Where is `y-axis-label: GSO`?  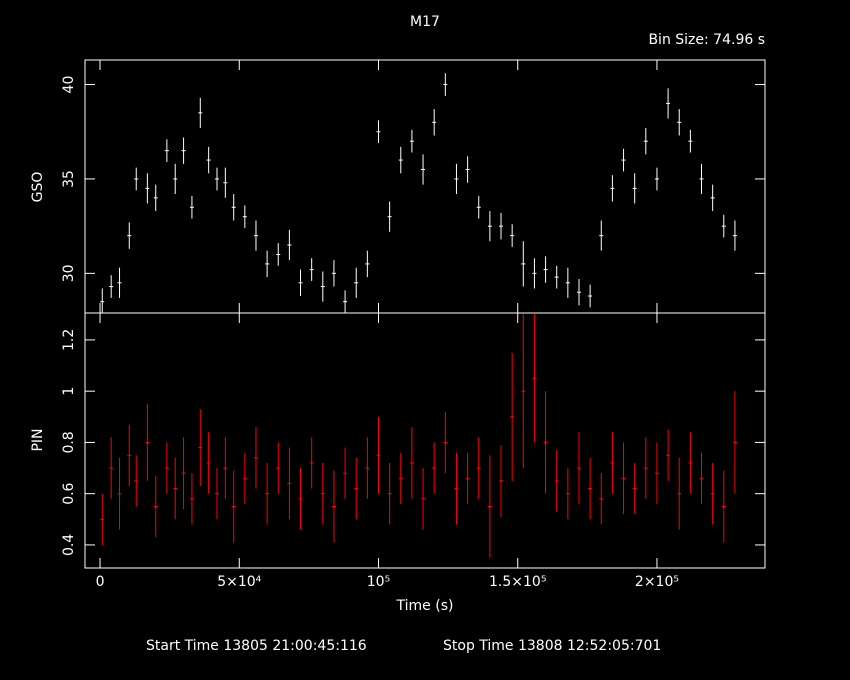
y-axis-label: GSO is located at coordinates (38, 187).